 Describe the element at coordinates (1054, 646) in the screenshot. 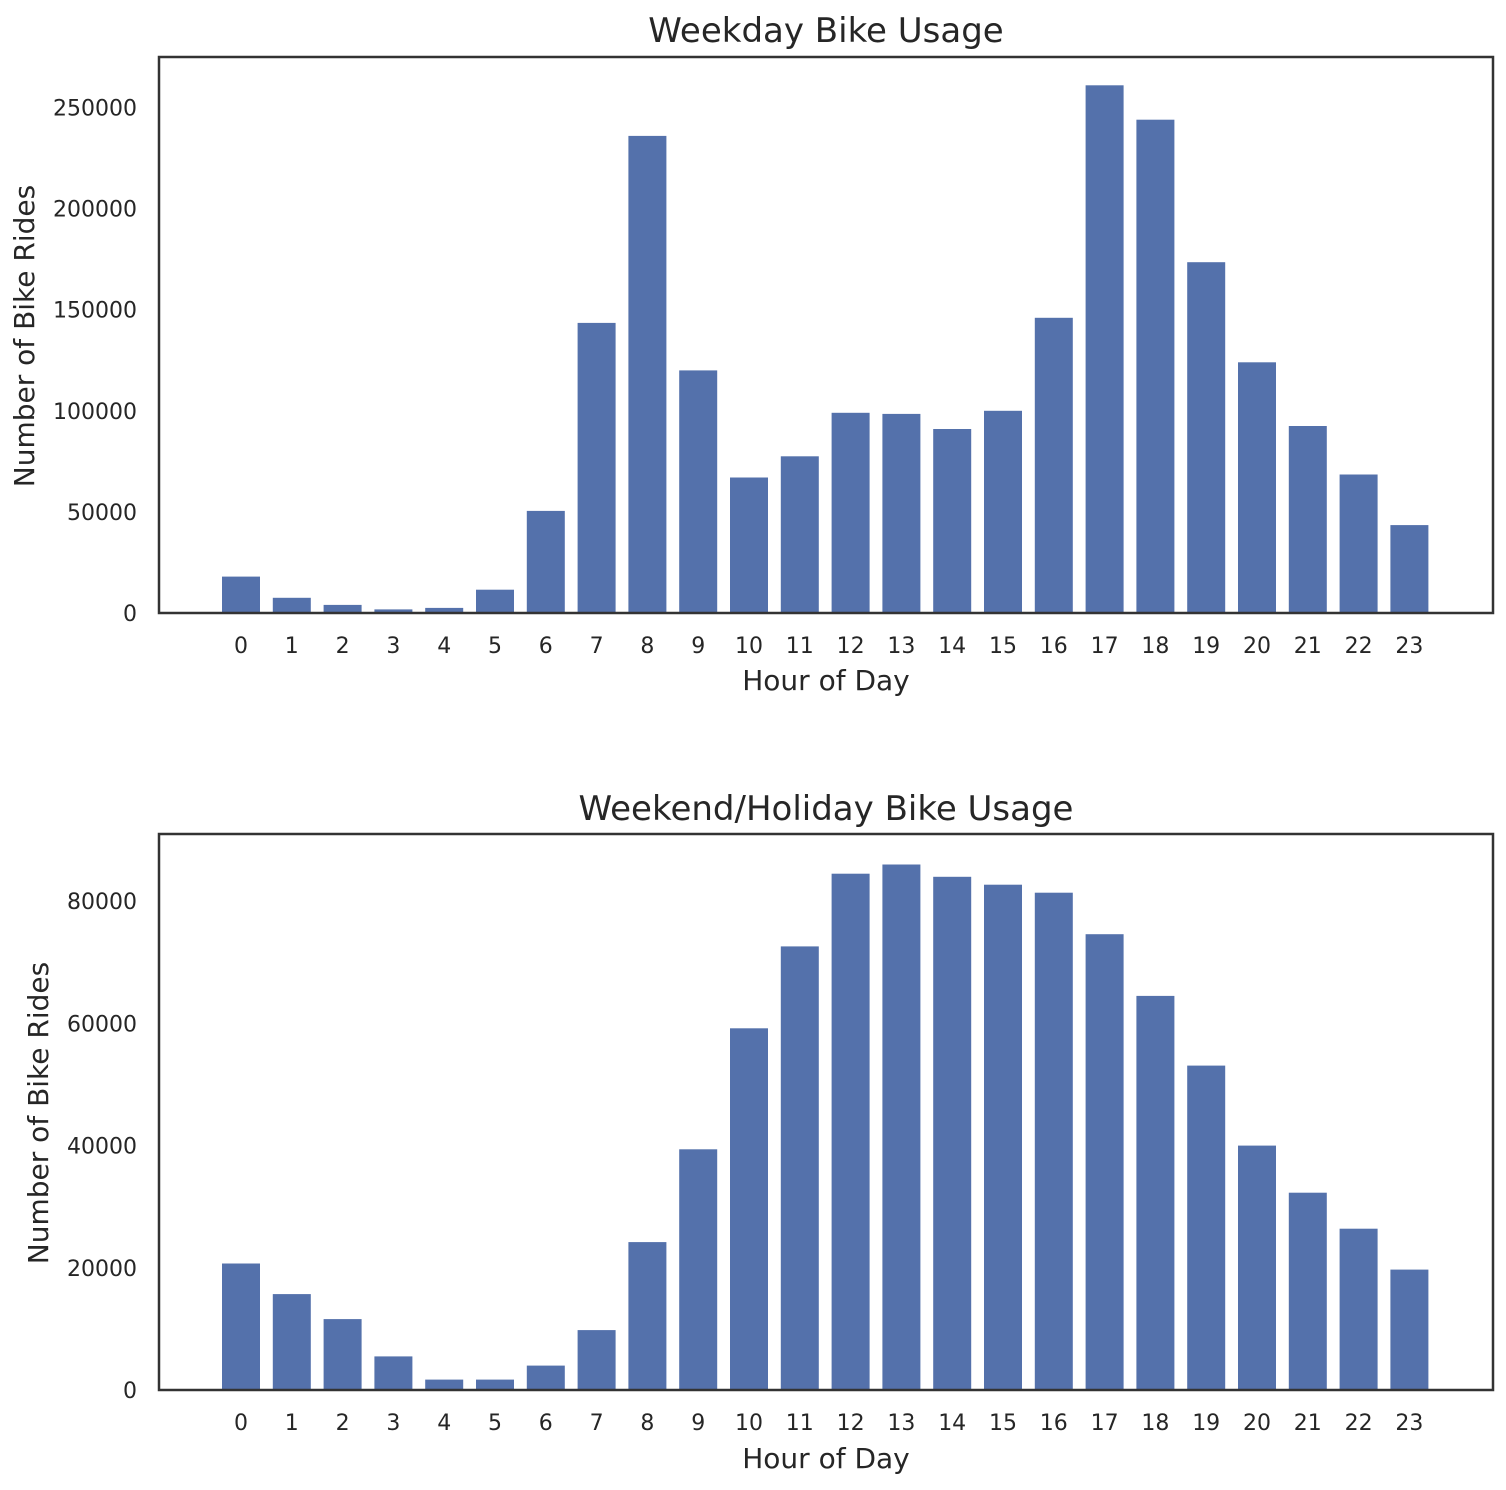

I see `weekday-x-tick-label: 16` at that location.